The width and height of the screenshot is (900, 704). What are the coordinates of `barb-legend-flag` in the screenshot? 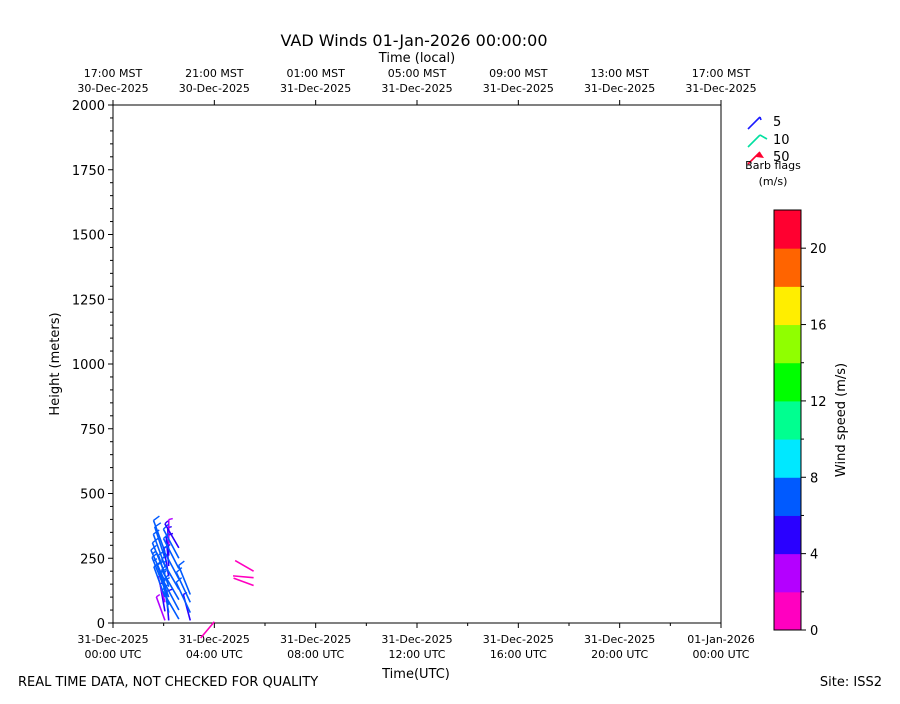 It's located at (760, 155).